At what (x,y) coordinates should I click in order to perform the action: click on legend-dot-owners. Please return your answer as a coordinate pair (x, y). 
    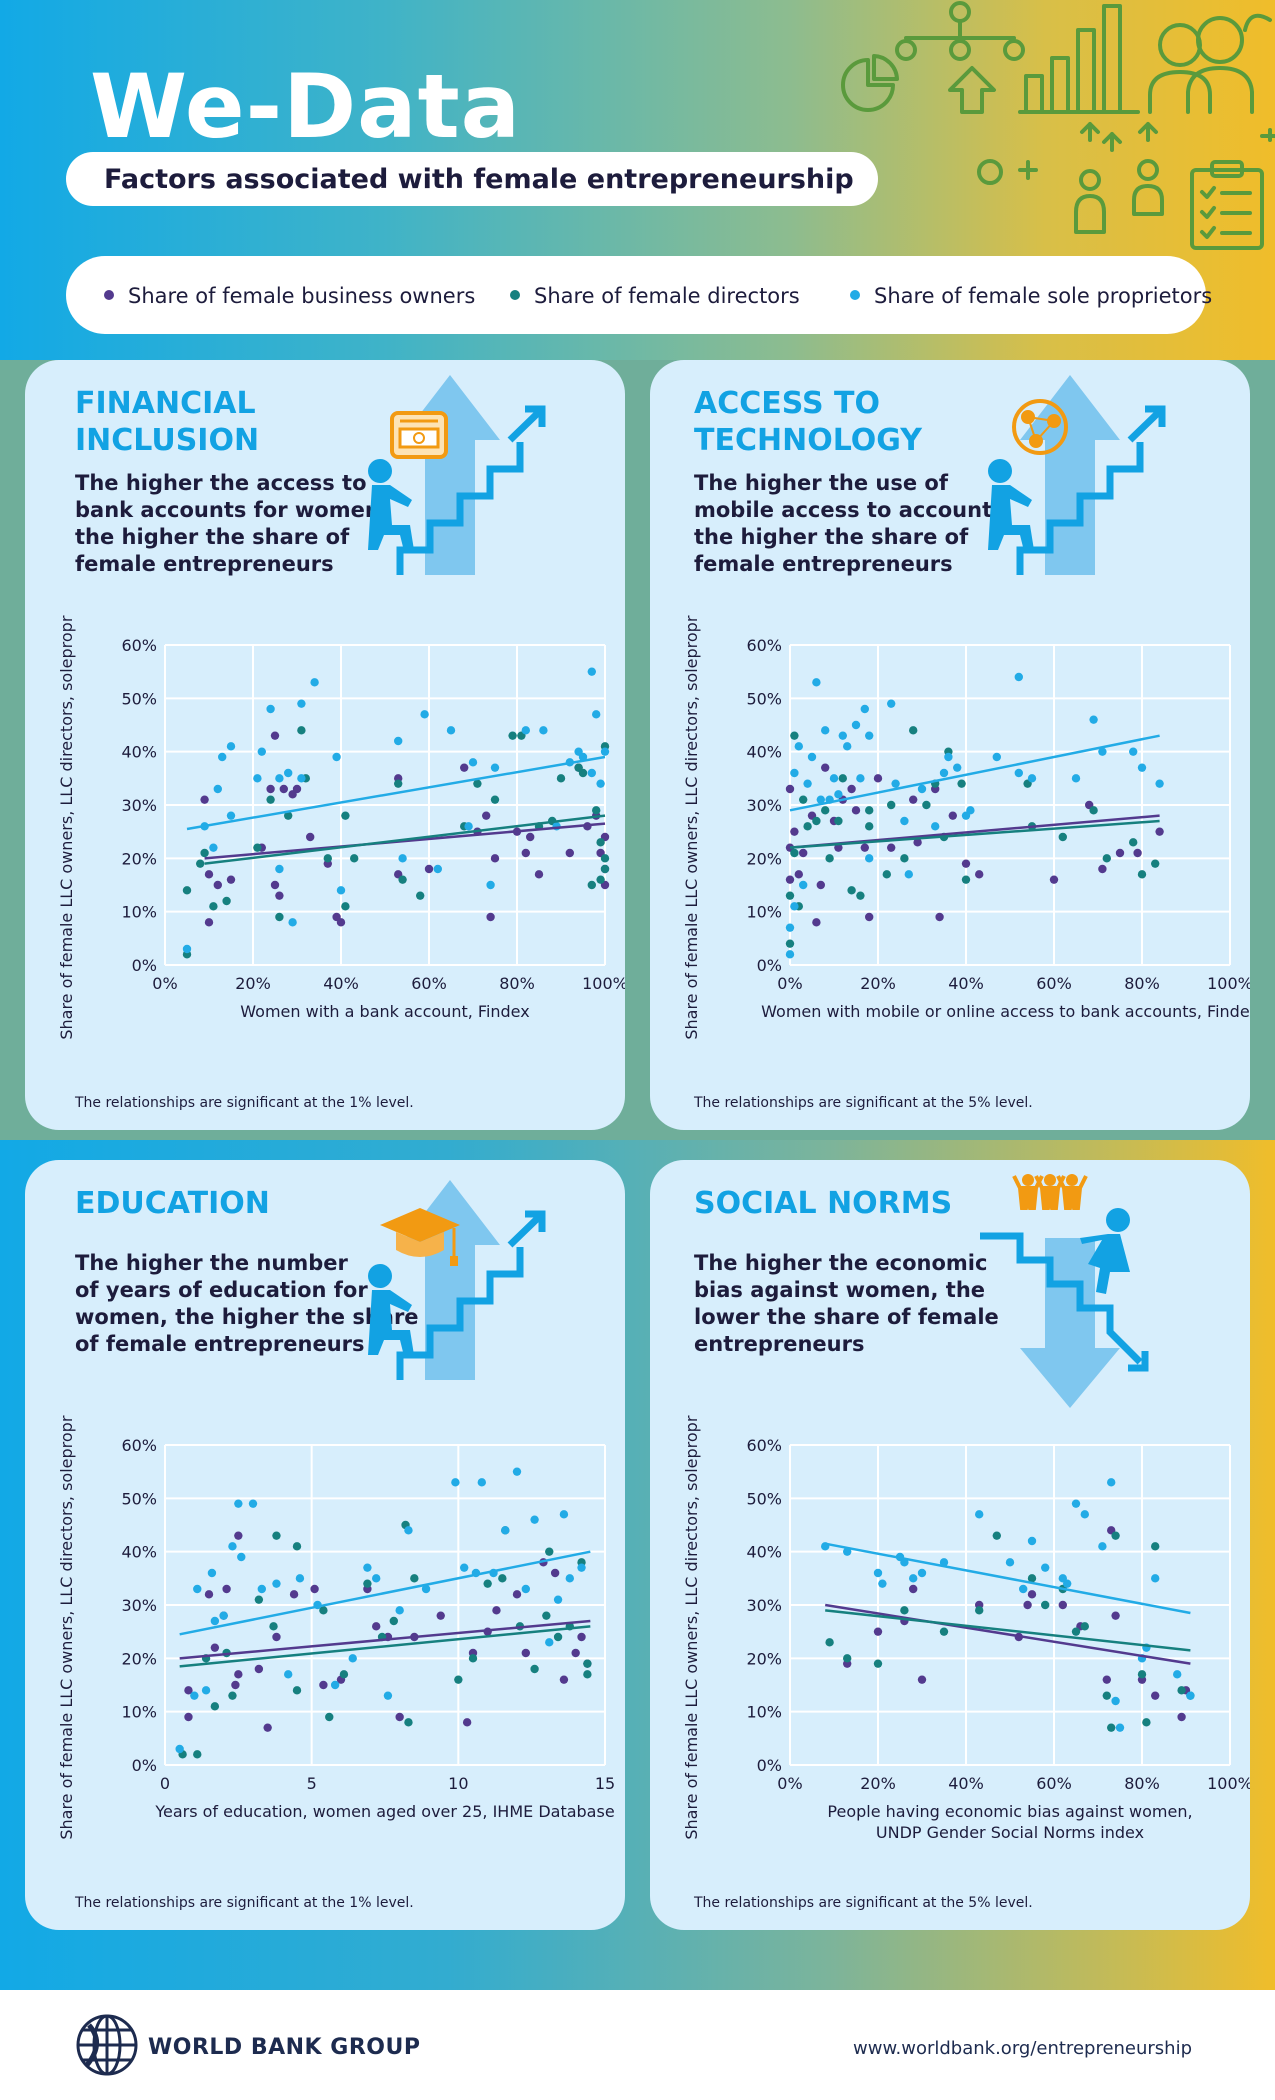
    Looking at the image, I should click on (109, 295).